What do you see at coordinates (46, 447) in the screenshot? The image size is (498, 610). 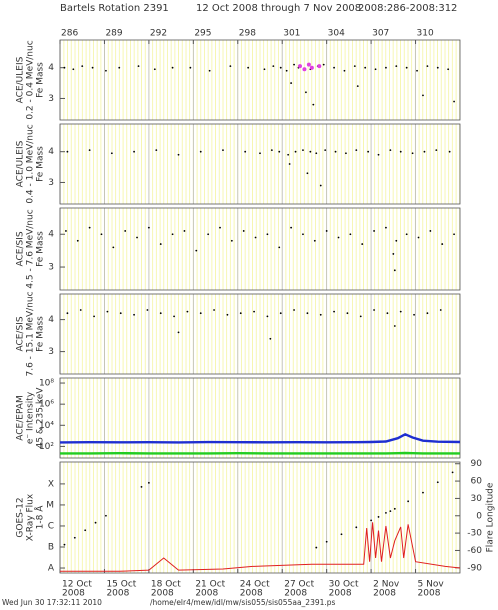 I see `y-tick-label: 10²` at bounding box center [46, 447].